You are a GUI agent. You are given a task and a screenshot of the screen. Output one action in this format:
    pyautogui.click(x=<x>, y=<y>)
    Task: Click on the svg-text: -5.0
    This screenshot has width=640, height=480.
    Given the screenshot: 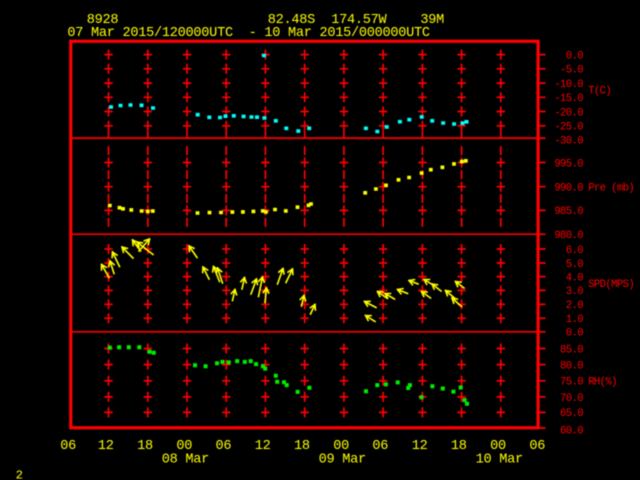 What is the action you would take?
    pyautogui.click(x=571, y=71)
    